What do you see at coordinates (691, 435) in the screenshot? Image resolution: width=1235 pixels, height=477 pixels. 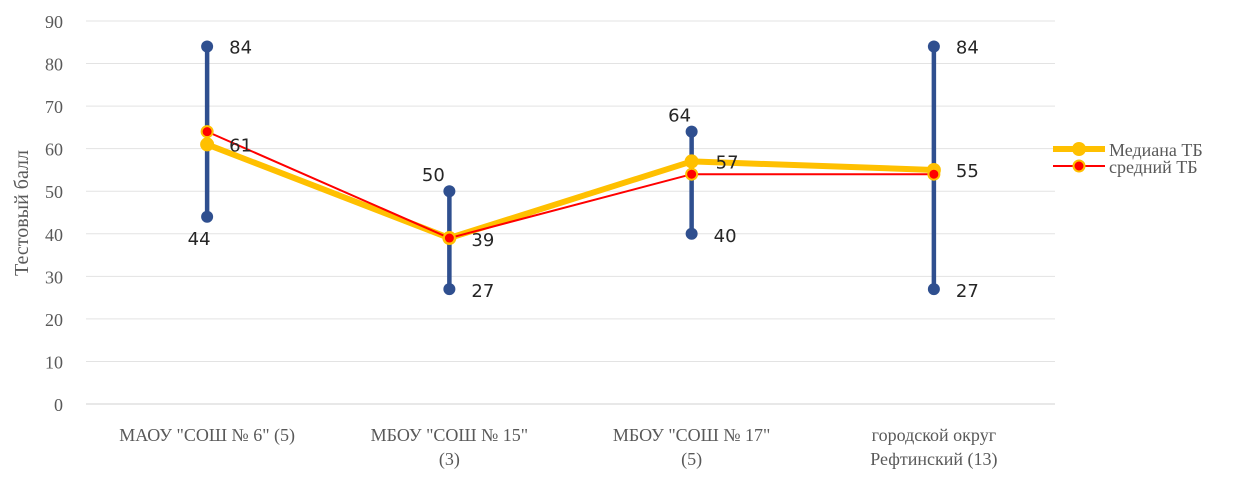 I see `x-tick-label-line: МБОУ "СОШ № 17"` at bounding box center [691, 435].